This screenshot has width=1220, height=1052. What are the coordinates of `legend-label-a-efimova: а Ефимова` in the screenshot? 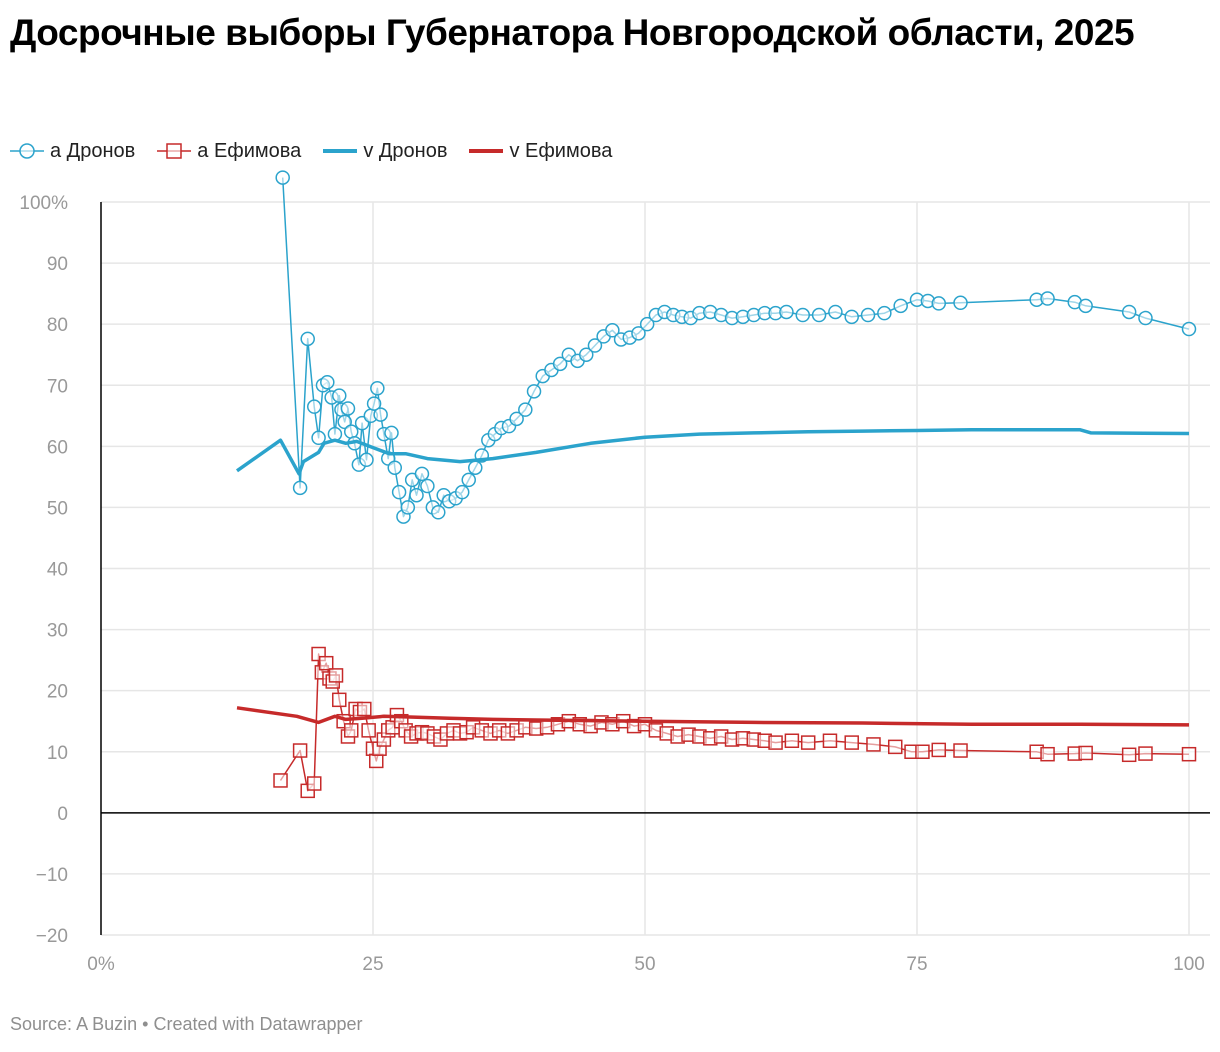 It's located at (249, 150).